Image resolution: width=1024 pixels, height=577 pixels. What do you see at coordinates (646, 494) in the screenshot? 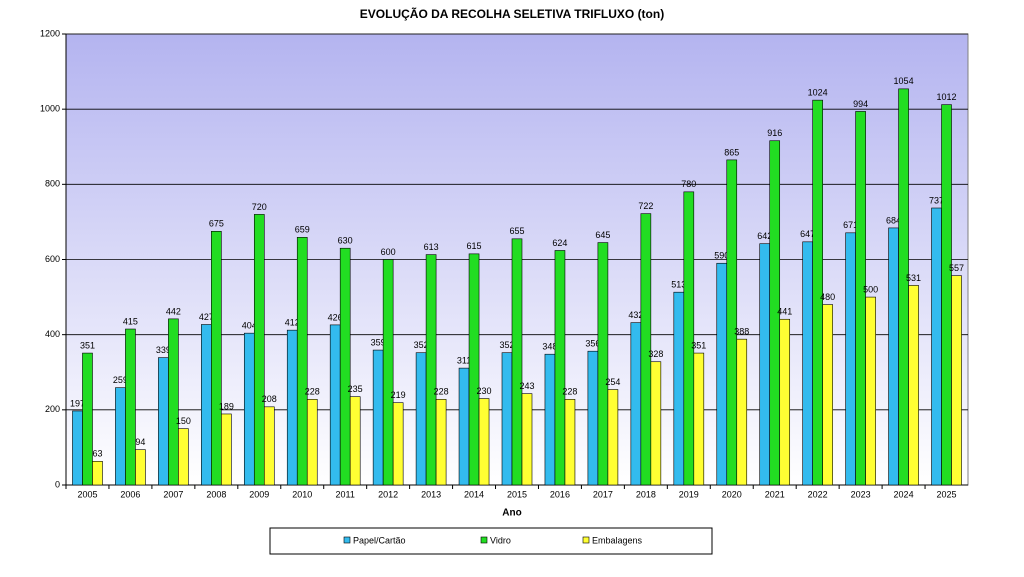
I see `x-tick-label: 2018` at bounding box center [646, 494].